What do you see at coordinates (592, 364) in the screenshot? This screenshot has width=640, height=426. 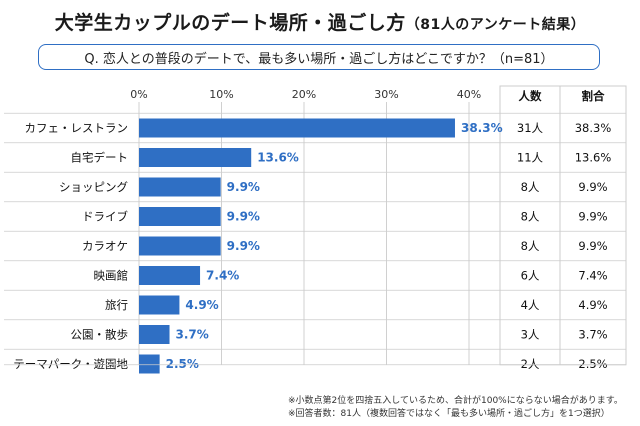 I see `table-cell-ratio: 2.5%` at bounding box center [592, 364].